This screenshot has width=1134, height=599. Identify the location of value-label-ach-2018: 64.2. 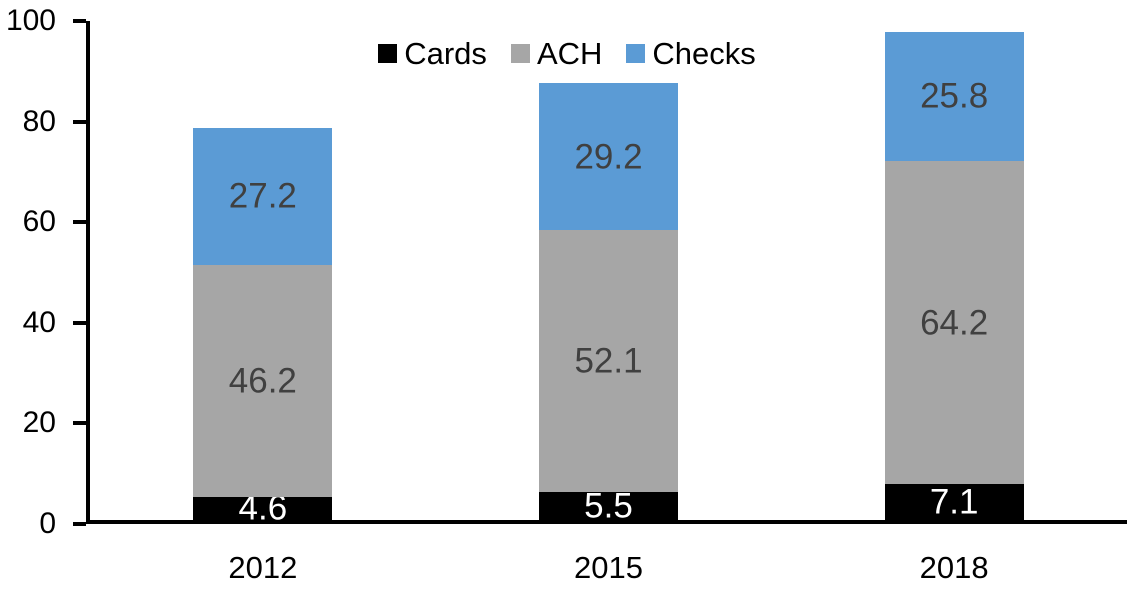
(954, 323).